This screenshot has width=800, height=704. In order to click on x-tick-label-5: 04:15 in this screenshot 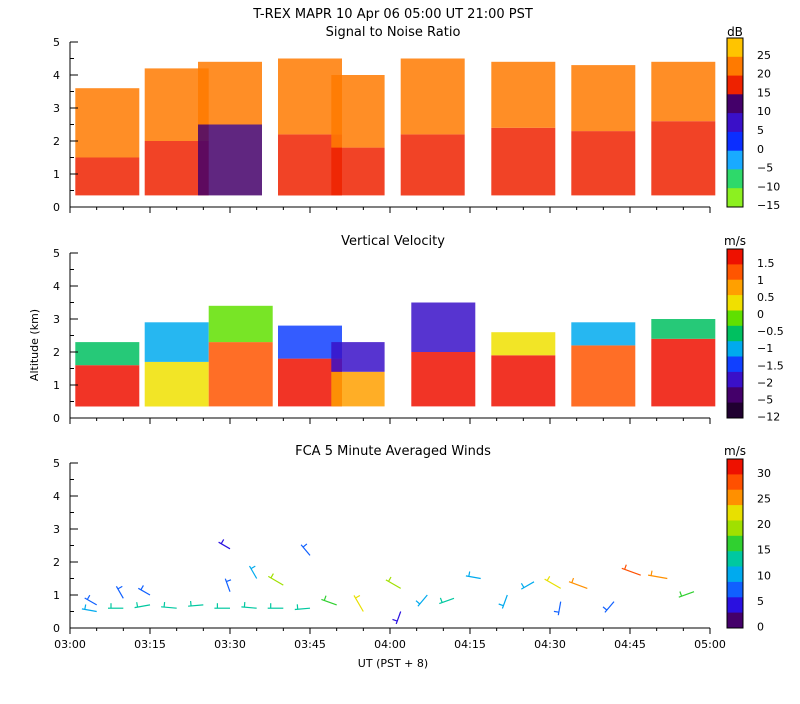, I will do `click(470, 644)`.